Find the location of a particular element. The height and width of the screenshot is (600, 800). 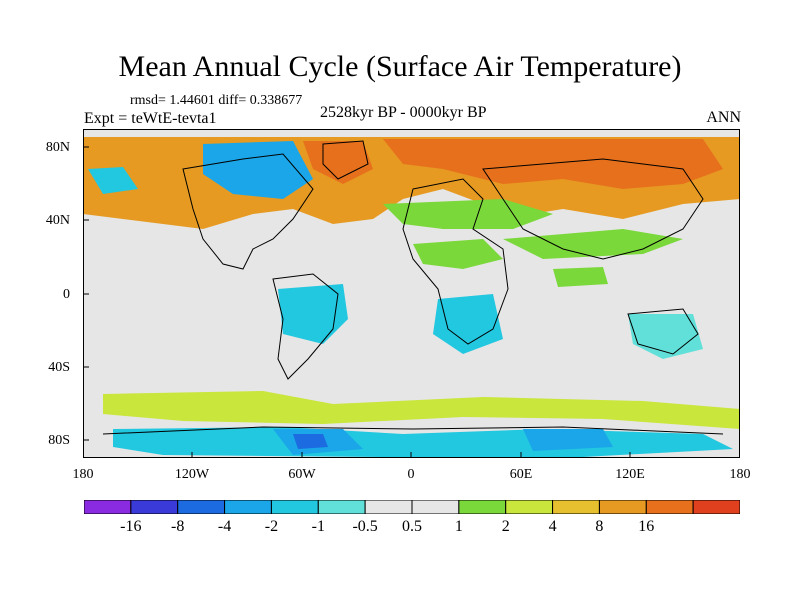

southern-green-band is located at coordinates (421, 410).